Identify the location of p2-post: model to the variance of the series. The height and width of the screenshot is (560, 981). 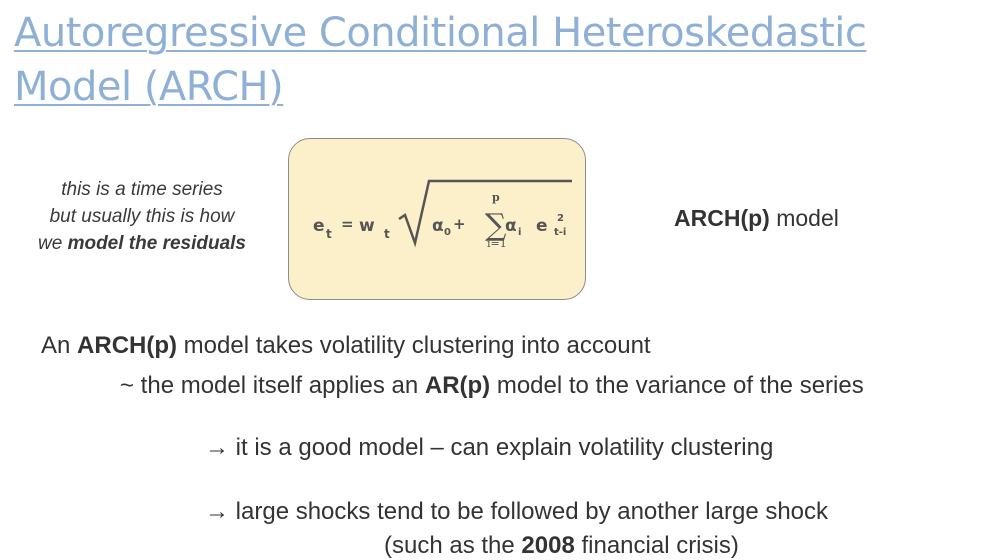
(677, 385).